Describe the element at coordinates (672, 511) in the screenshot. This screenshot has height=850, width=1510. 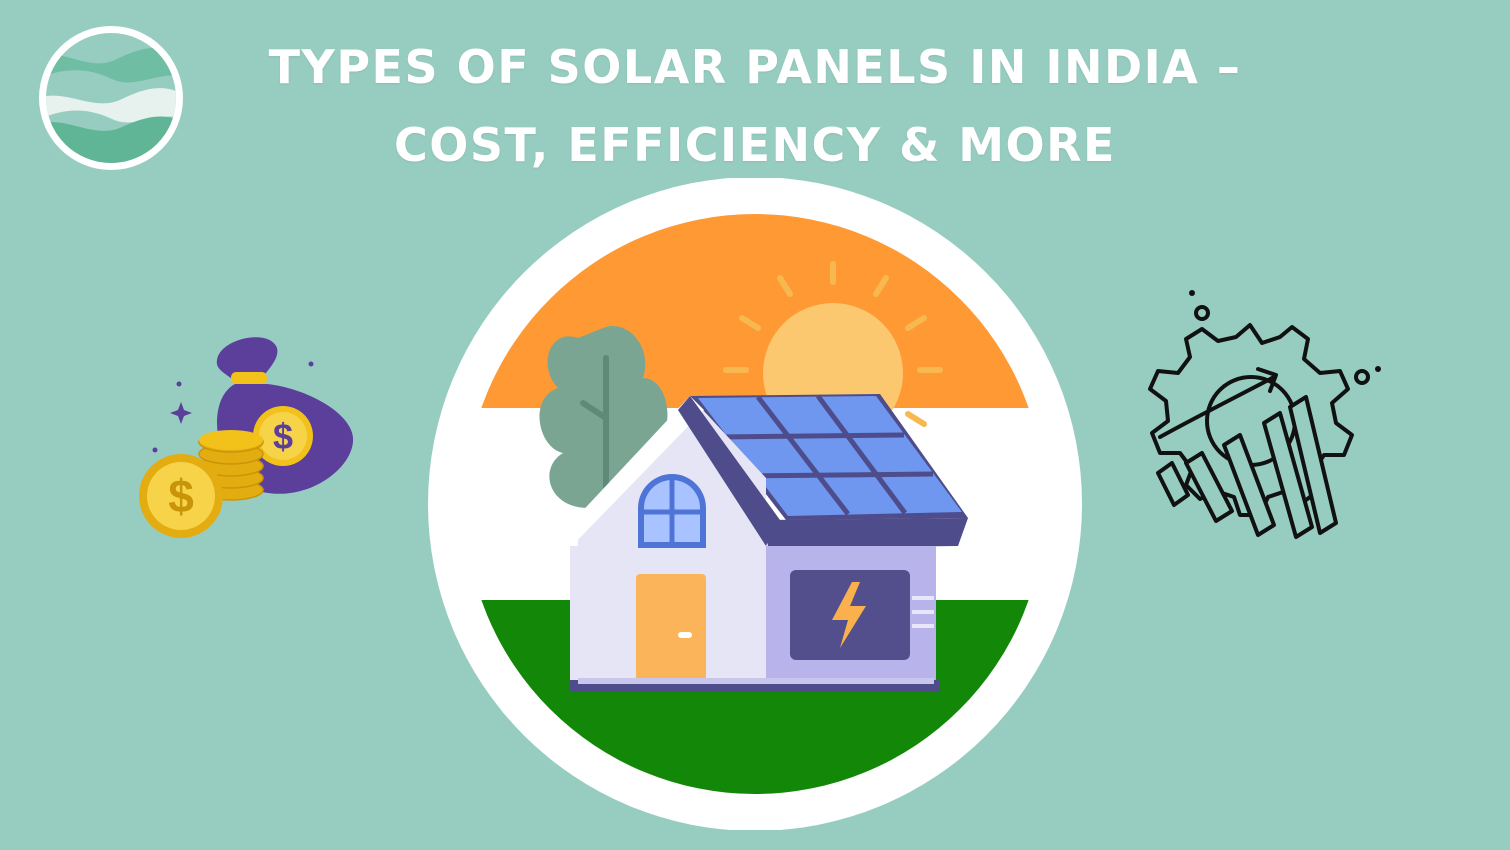
I see `window-icon` at that location.